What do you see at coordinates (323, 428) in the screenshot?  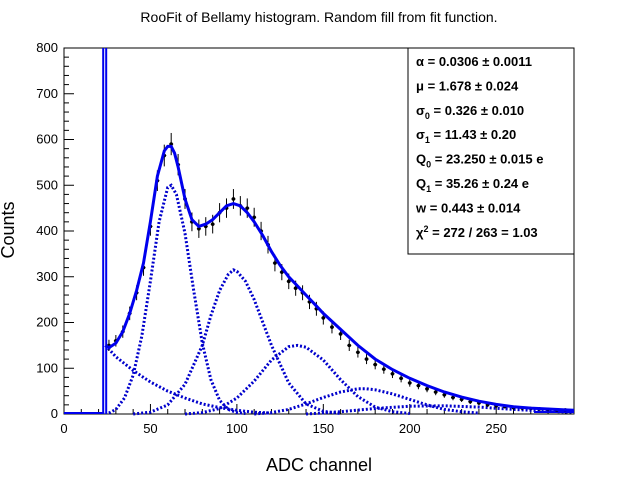 I see `x-tick-label-3: 150` at bounding box center [323, 428].